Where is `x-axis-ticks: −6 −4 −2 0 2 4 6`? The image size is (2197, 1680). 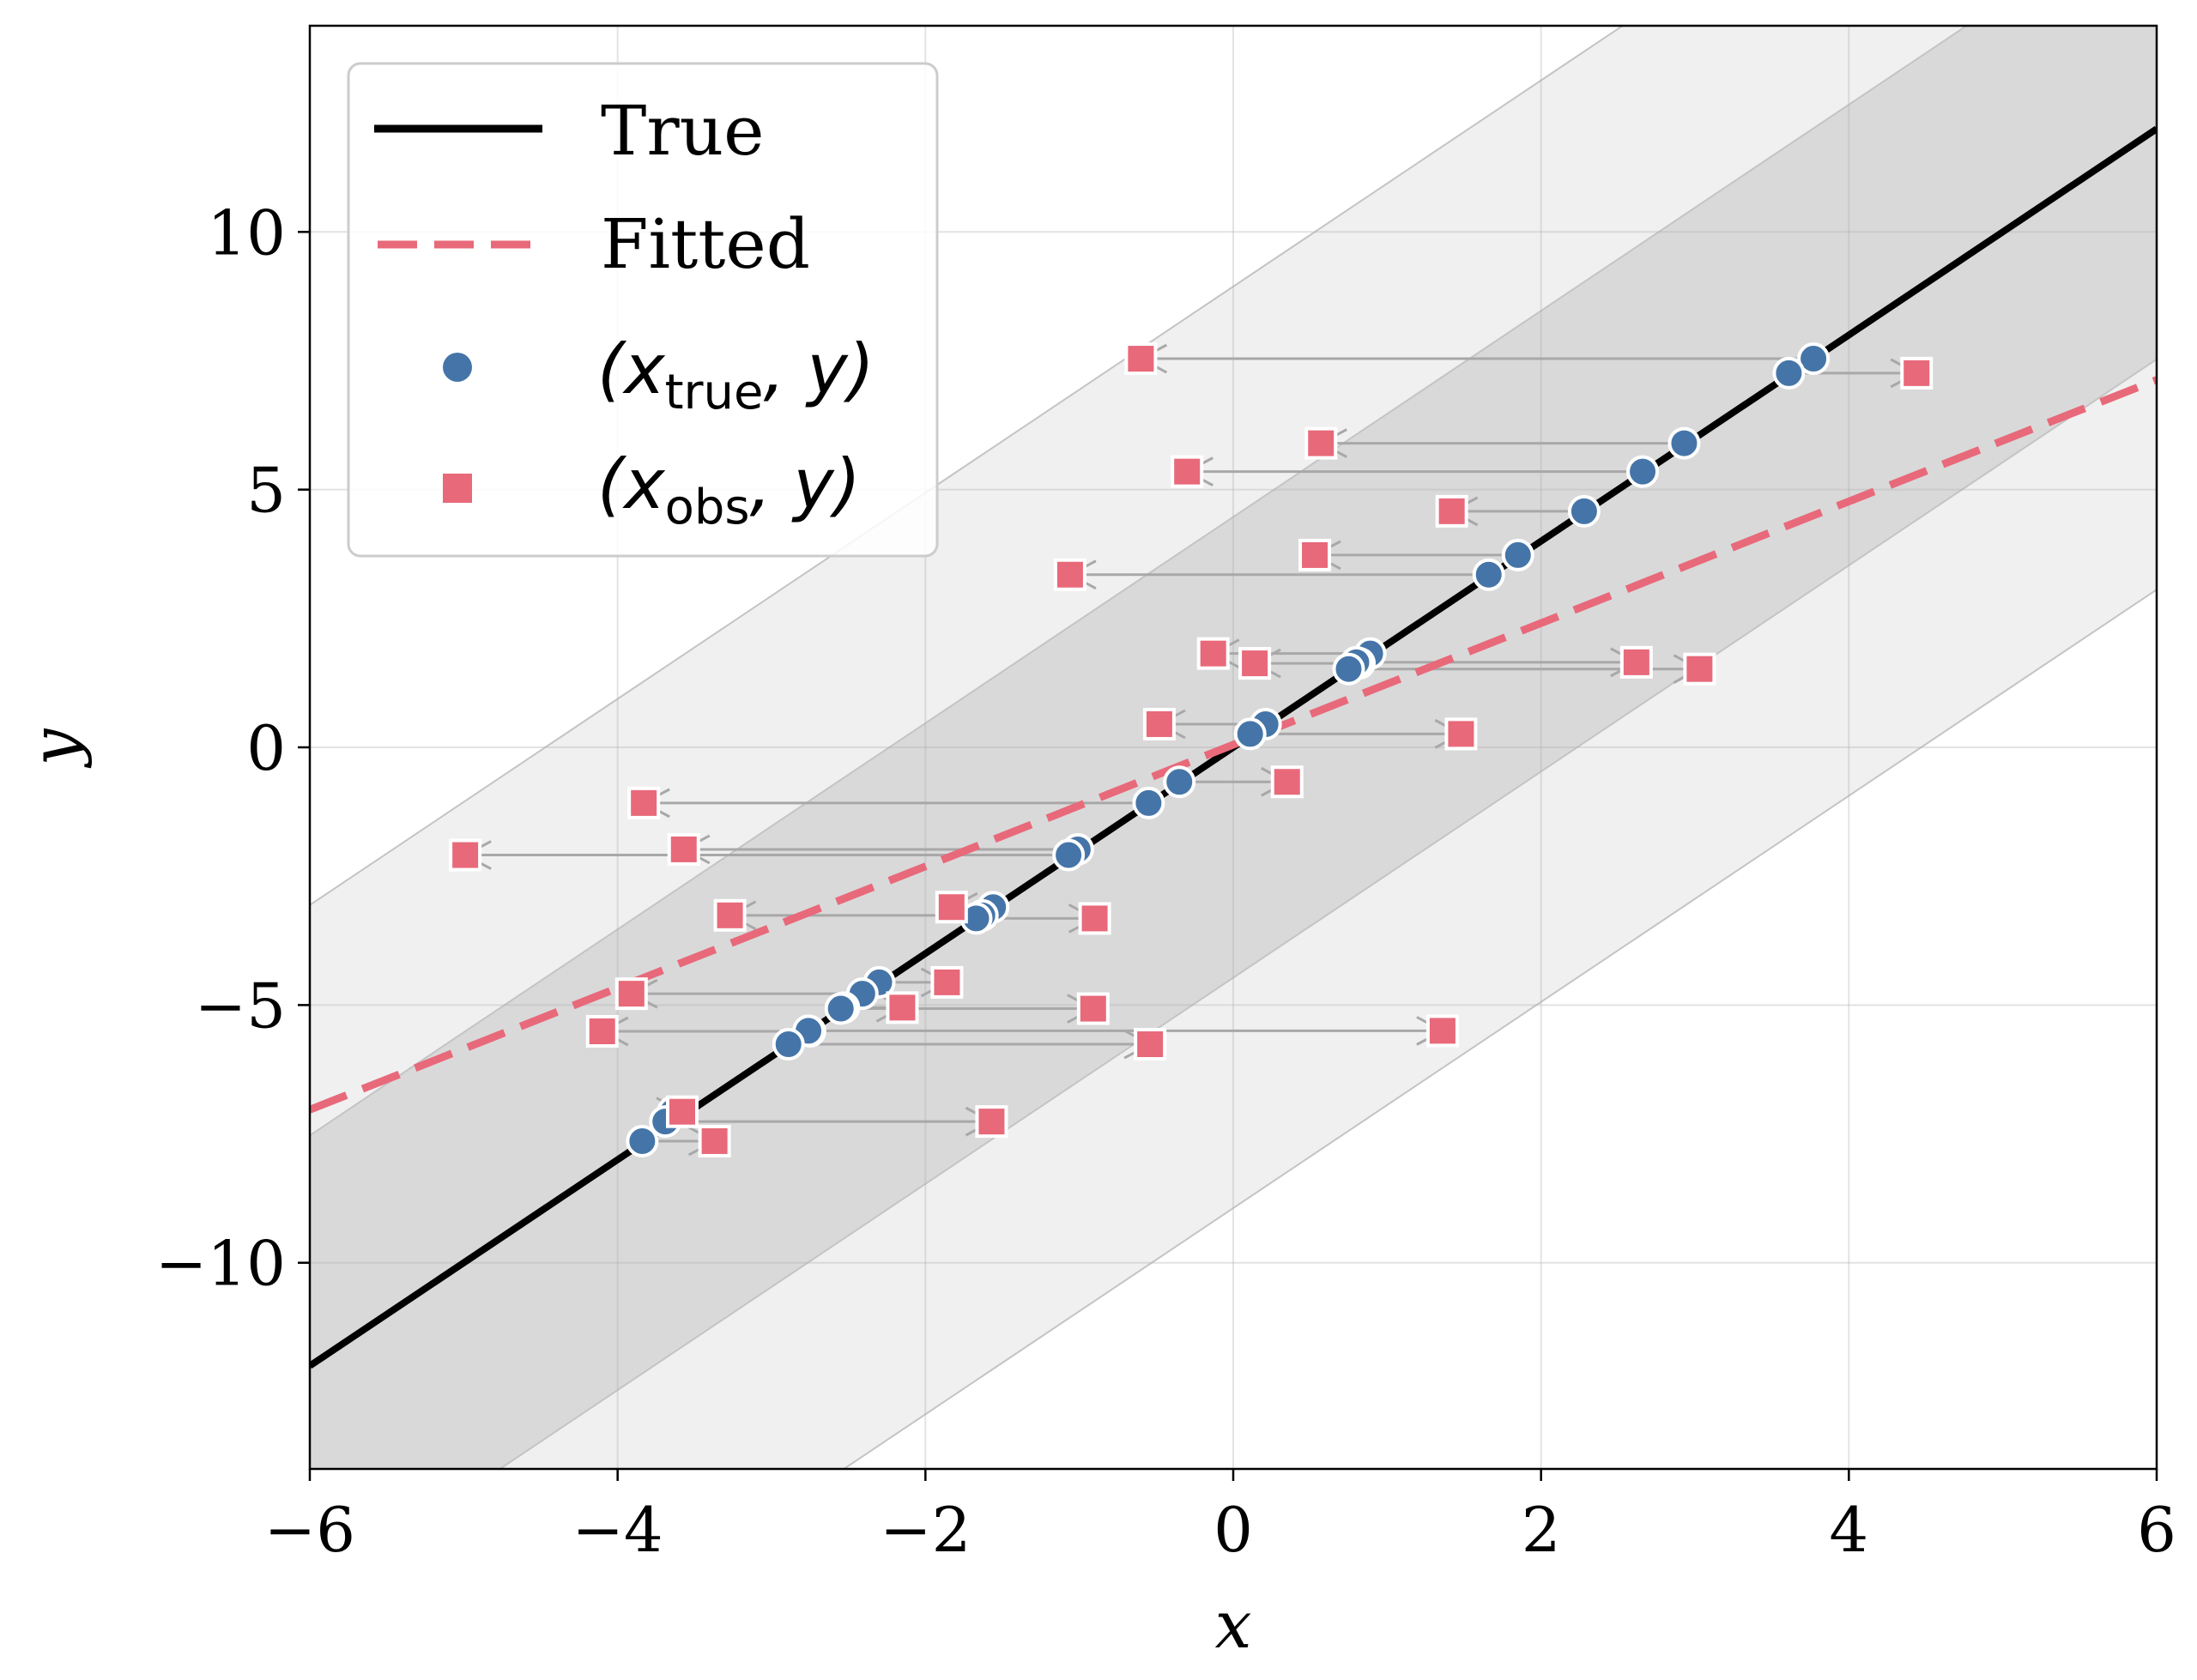
x-axis-ticks: −6 −4 −2 0 2 4 6 is located at coordinates (1220, 1518).